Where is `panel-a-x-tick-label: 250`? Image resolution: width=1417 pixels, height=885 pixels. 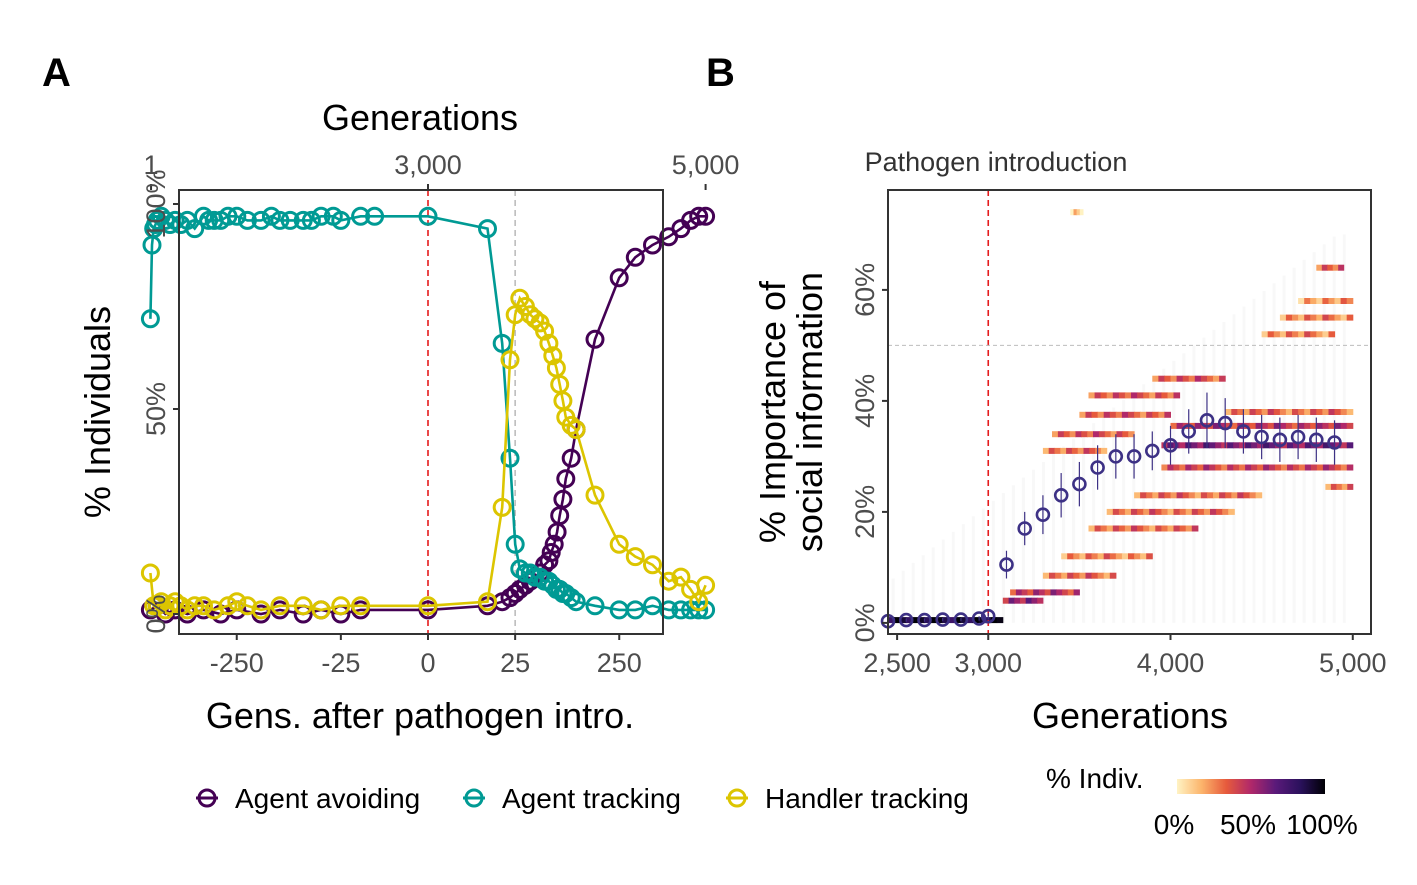 panel-a-x-tick-label: 250 is located at coordinates (619, 663).